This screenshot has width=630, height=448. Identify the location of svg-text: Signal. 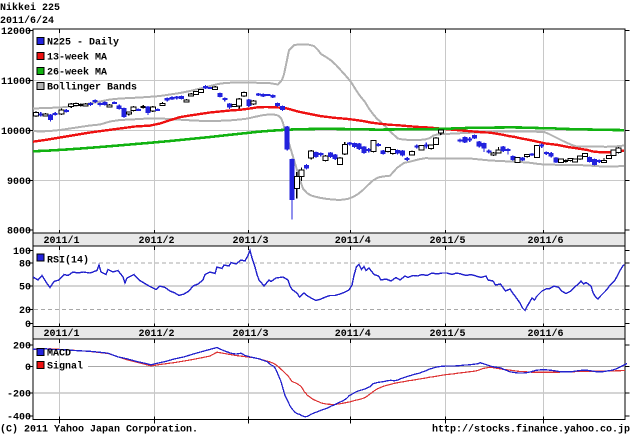
(65, 367).